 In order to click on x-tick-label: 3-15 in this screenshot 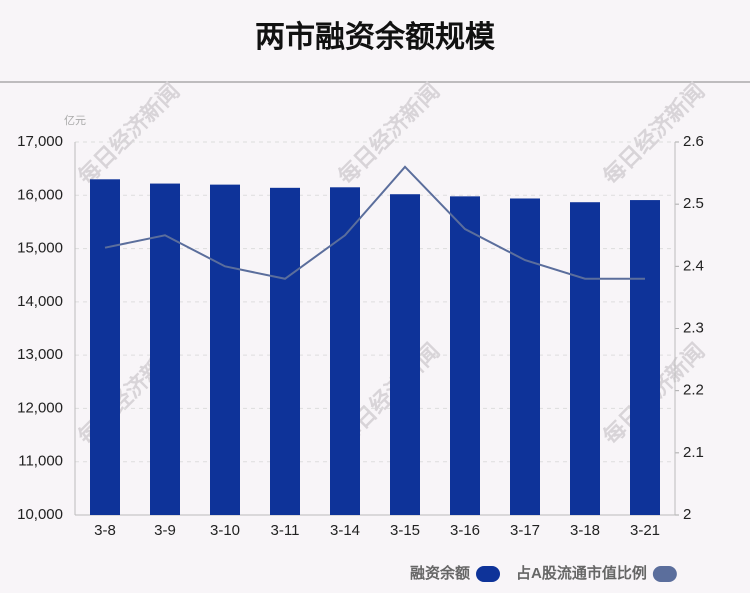, I will do `click(405, 530)`.